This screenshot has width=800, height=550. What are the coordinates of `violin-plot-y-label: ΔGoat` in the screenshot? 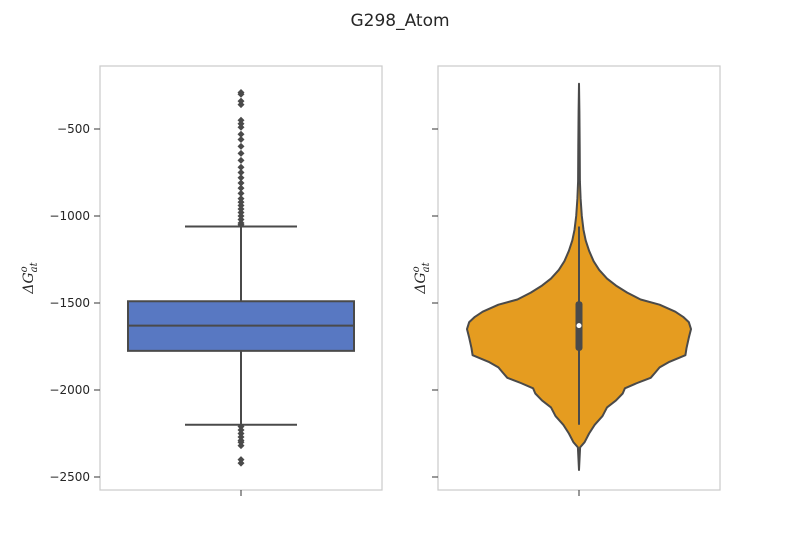 It's located at (421, 277).